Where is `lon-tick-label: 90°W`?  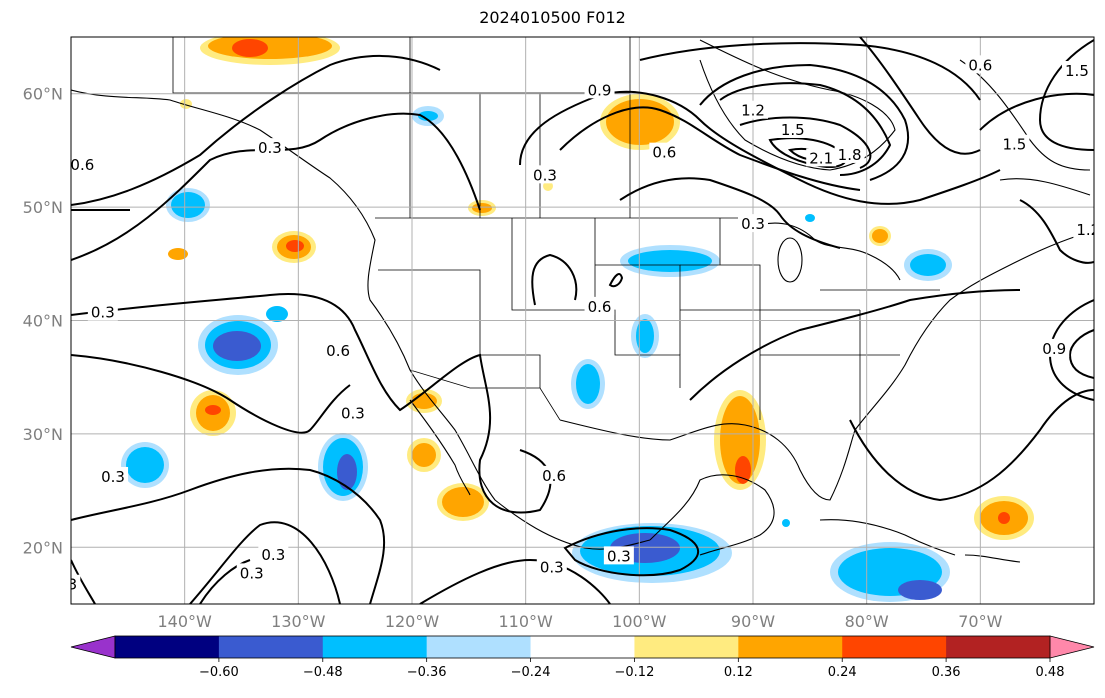
lon-tick-label: 90°W is located at coordinates (753, 621).